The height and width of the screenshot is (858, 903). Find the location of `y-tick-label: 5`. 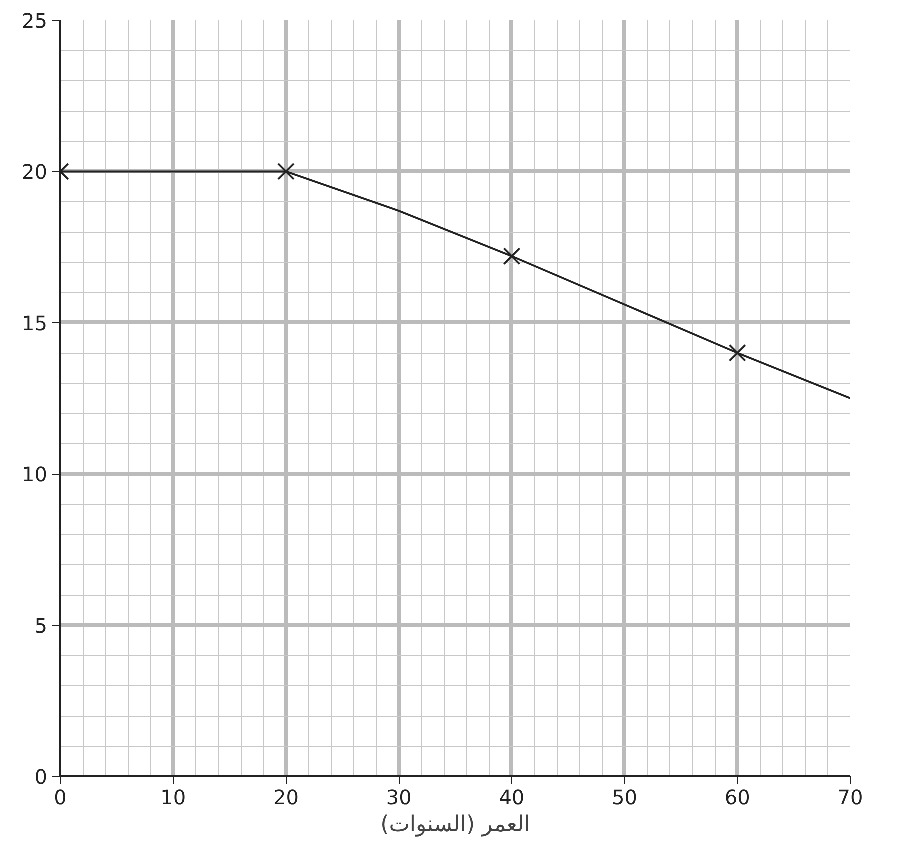

y-tick-label: 5 is located at coordinates (41, 626).